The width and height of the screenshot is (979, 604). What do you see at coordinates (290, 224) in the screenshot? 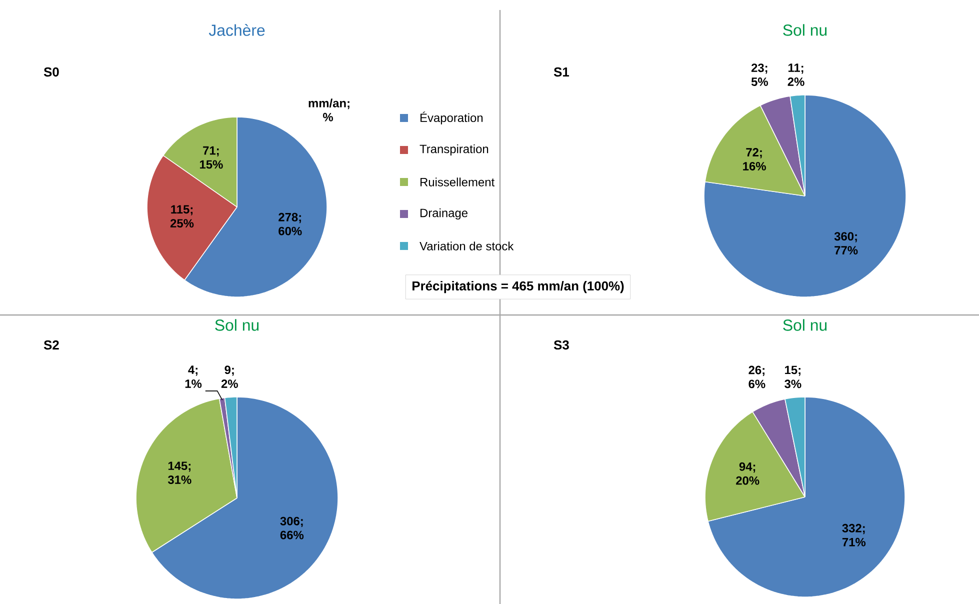
I see `data-label: 278; 60%` at bounding box center [290, 224].